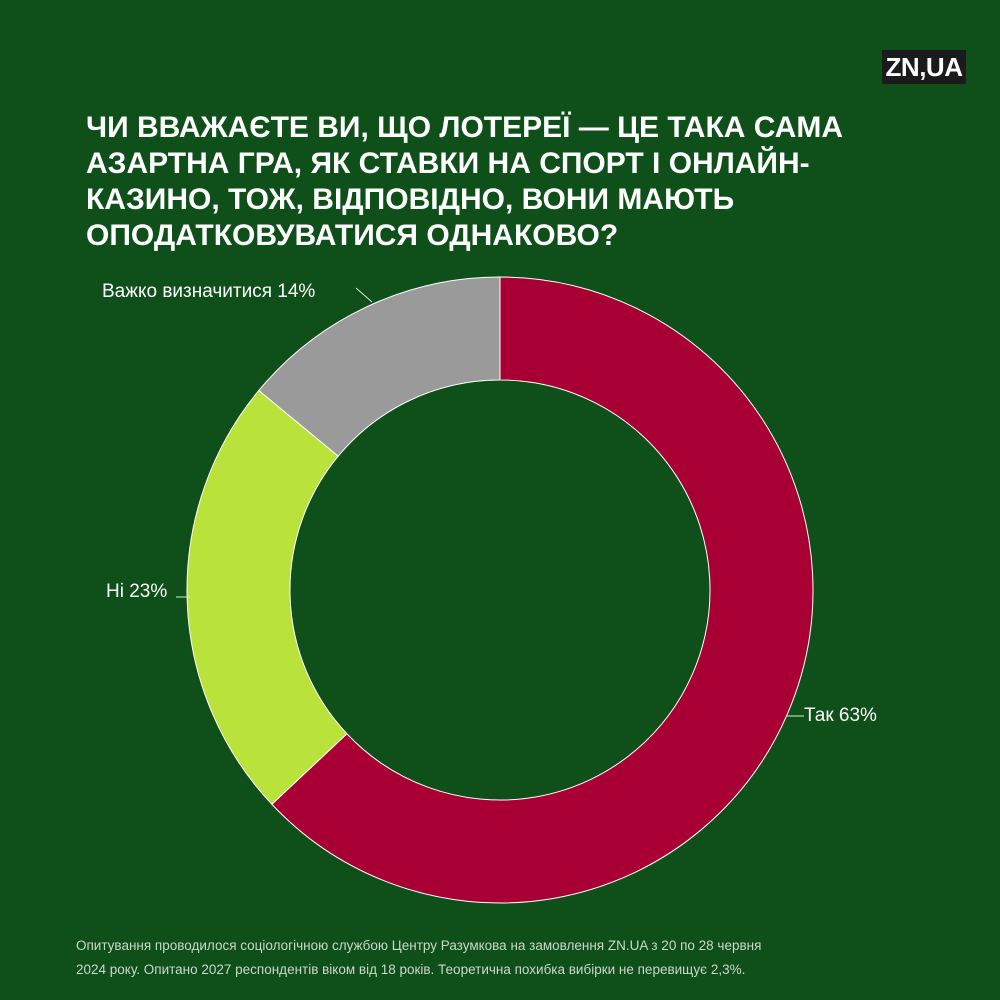  Describe the element at coordinates (208, 291) in the screenshot. I see `slice-label-hard-to-say: Важко визначитися 14%` at that location.